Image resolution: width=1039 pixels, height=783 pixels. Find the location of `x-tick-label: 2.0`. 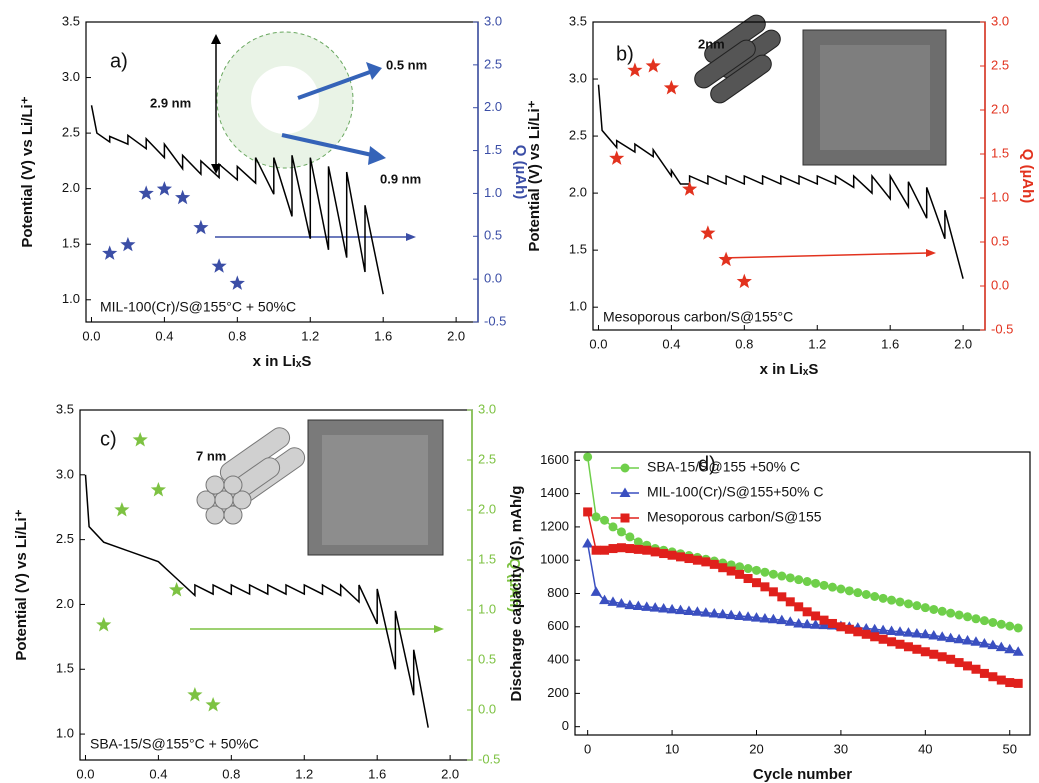

x-tick-label: 2.0 is located at coordinates (456, 335).